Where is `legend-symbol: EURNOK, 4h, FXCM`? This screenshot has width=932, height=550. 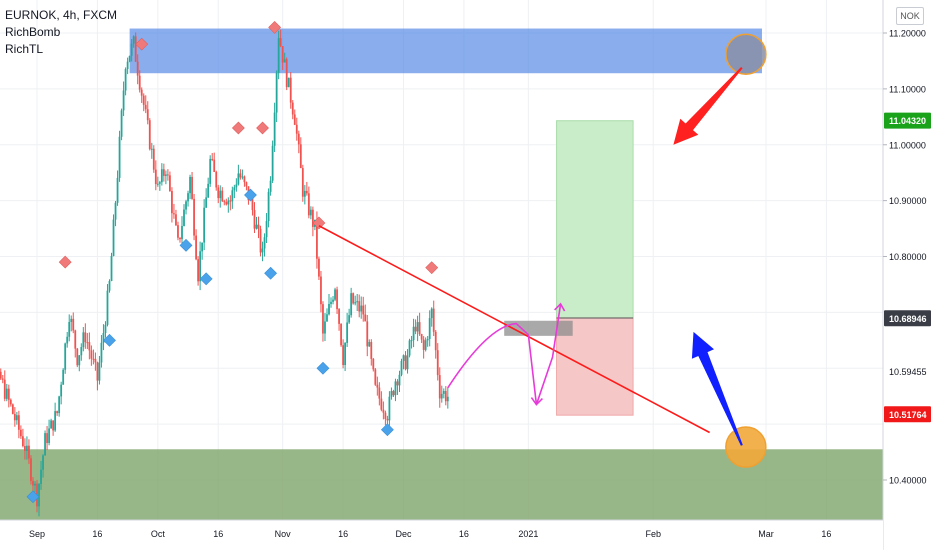 legend-symbol: EURNOK, 4h, FXCM is located at coordinates (61, 15).